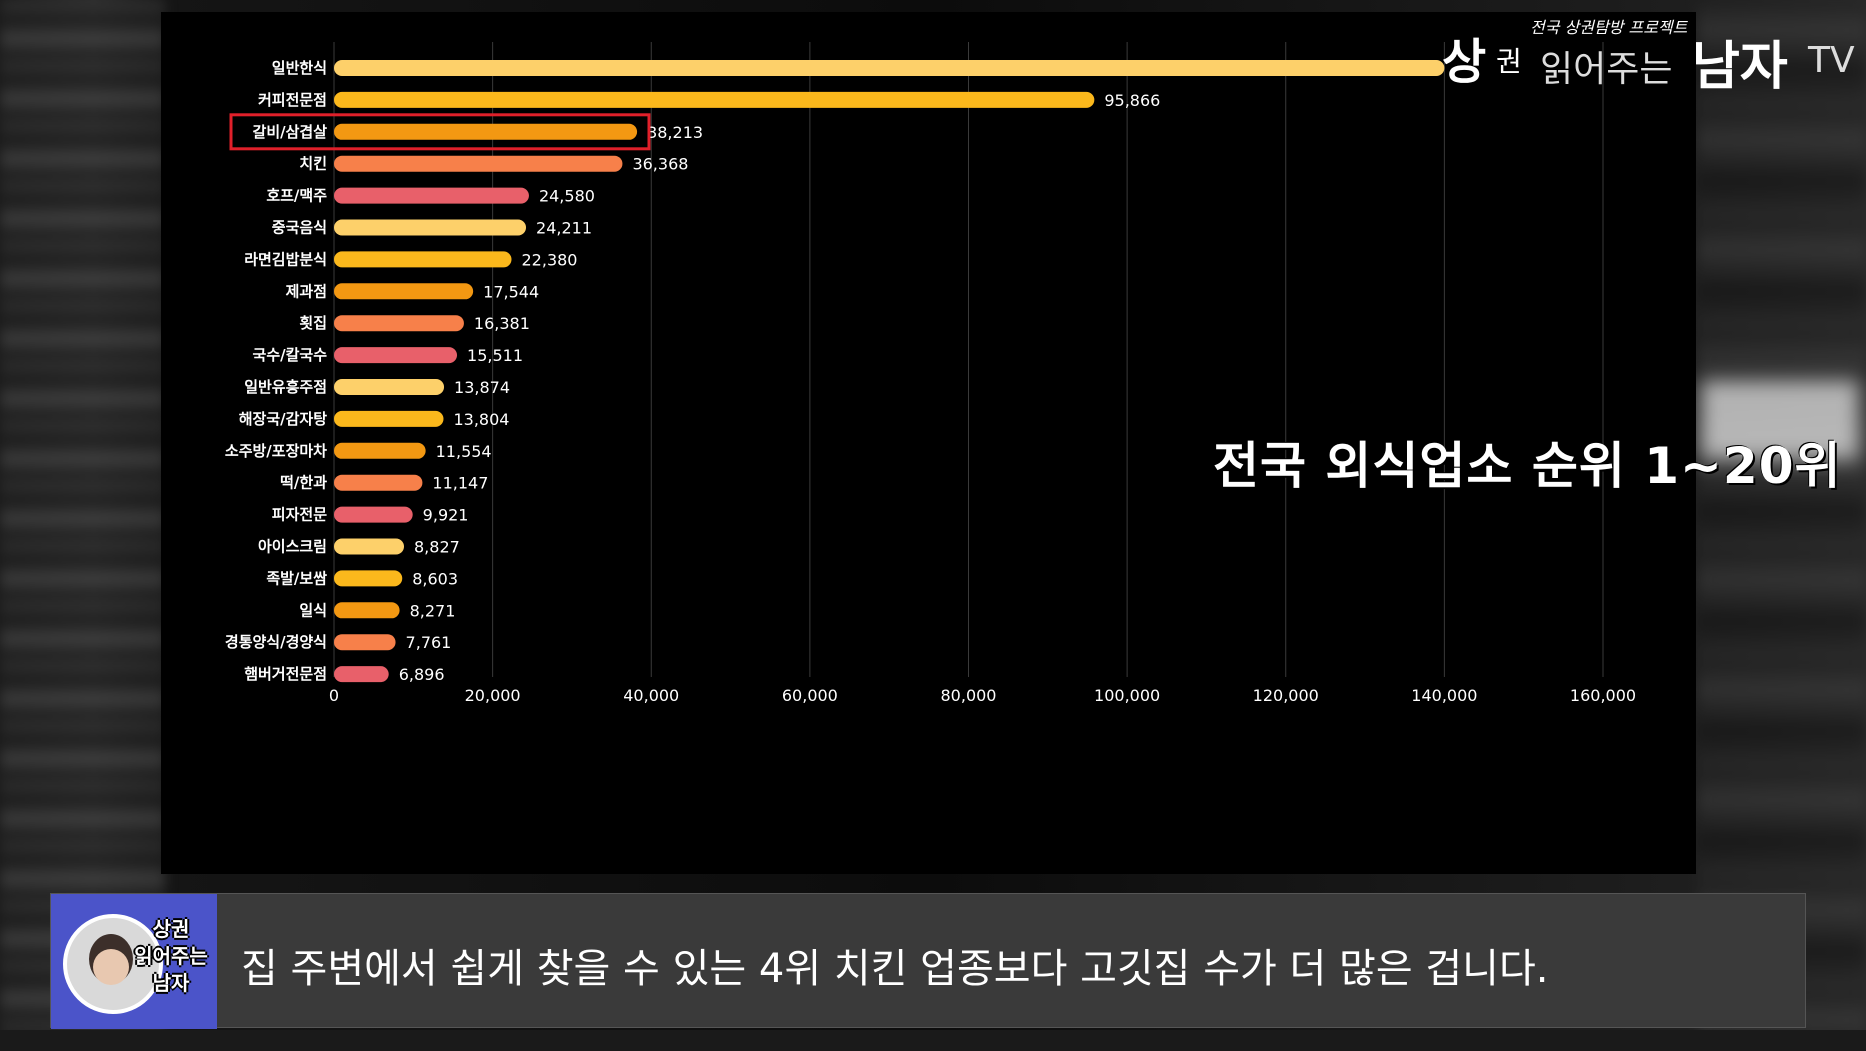  What do you see at coordinates (651, 695) in the screenshot?
I see `x-tick-label: 40,000` at bounding box center [651, 695].